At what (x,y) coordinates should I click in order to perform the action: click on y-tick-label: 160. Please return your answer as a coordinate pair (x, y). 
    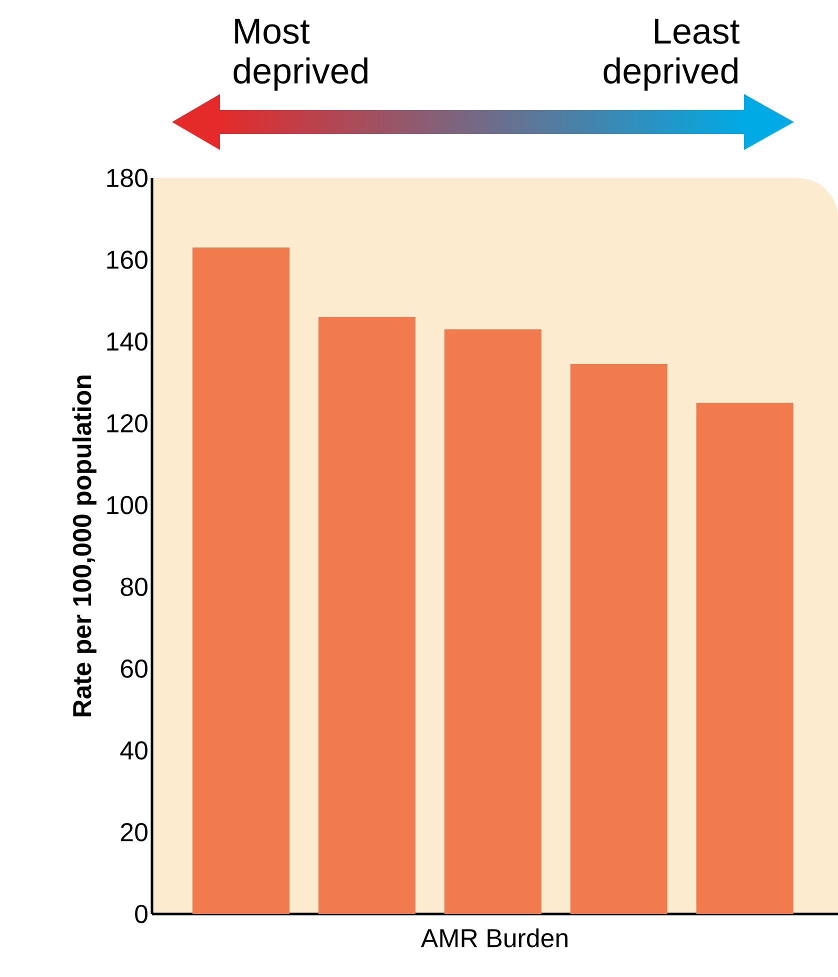
    Looking at the image, I should click on (127, 259).